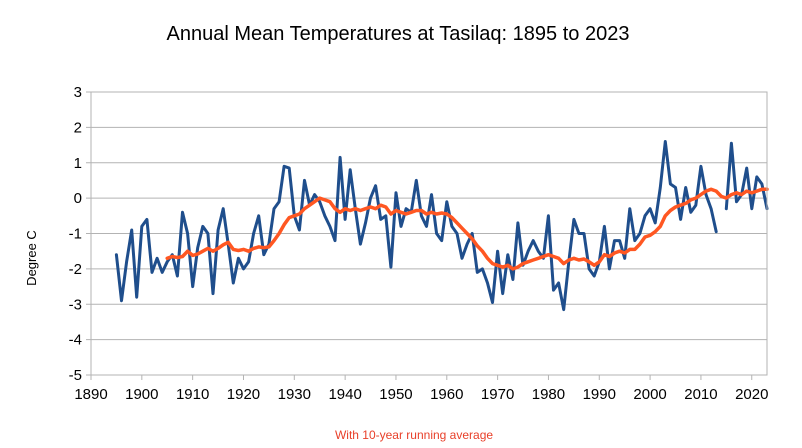 This screenshot has height=448, width=802. Describe the element at coordinates (446, 394) in the screenshot. I see `x-tick-label: 1960` at that location.